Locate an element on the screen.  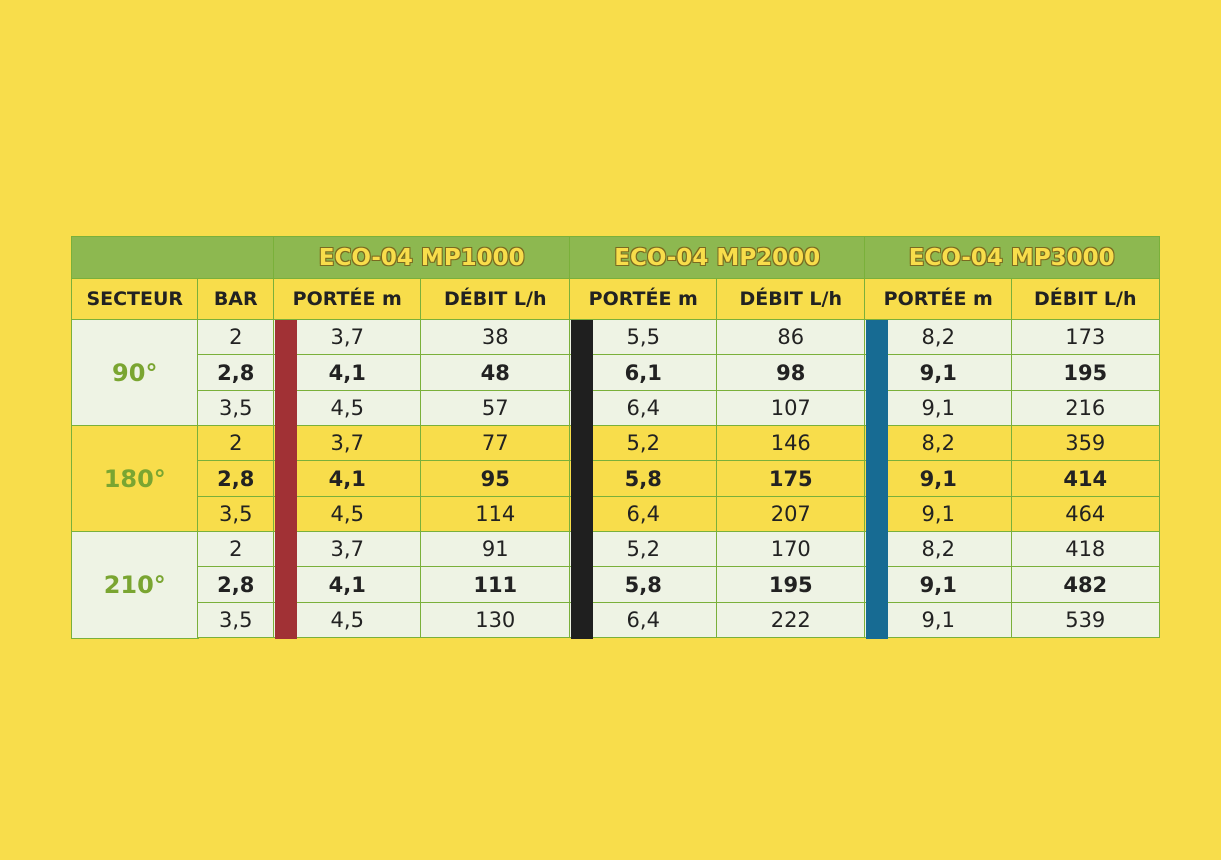
cell: 418 is located at coordinates (1085, 549).